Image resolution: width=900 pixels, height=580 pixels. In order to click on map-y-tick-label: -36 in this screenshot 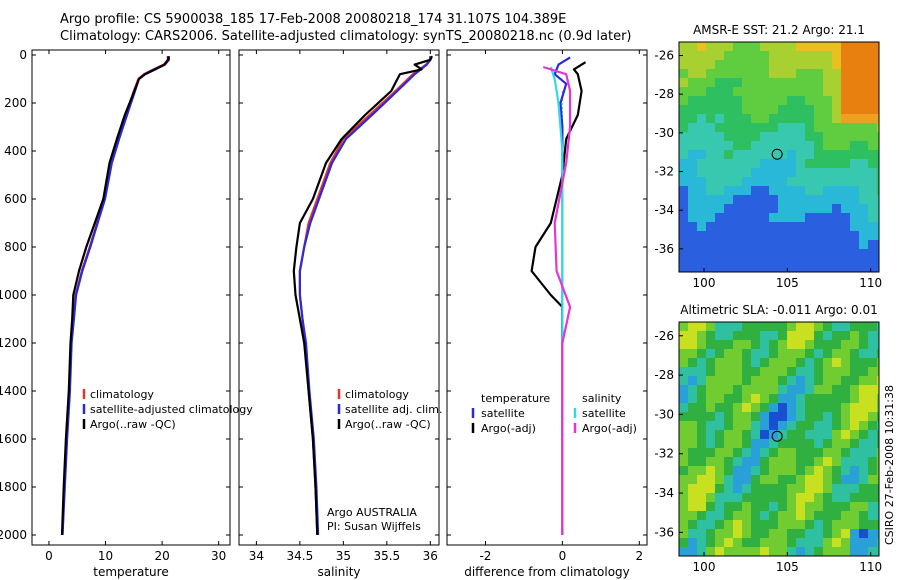, I will do `click(664, 532)`.